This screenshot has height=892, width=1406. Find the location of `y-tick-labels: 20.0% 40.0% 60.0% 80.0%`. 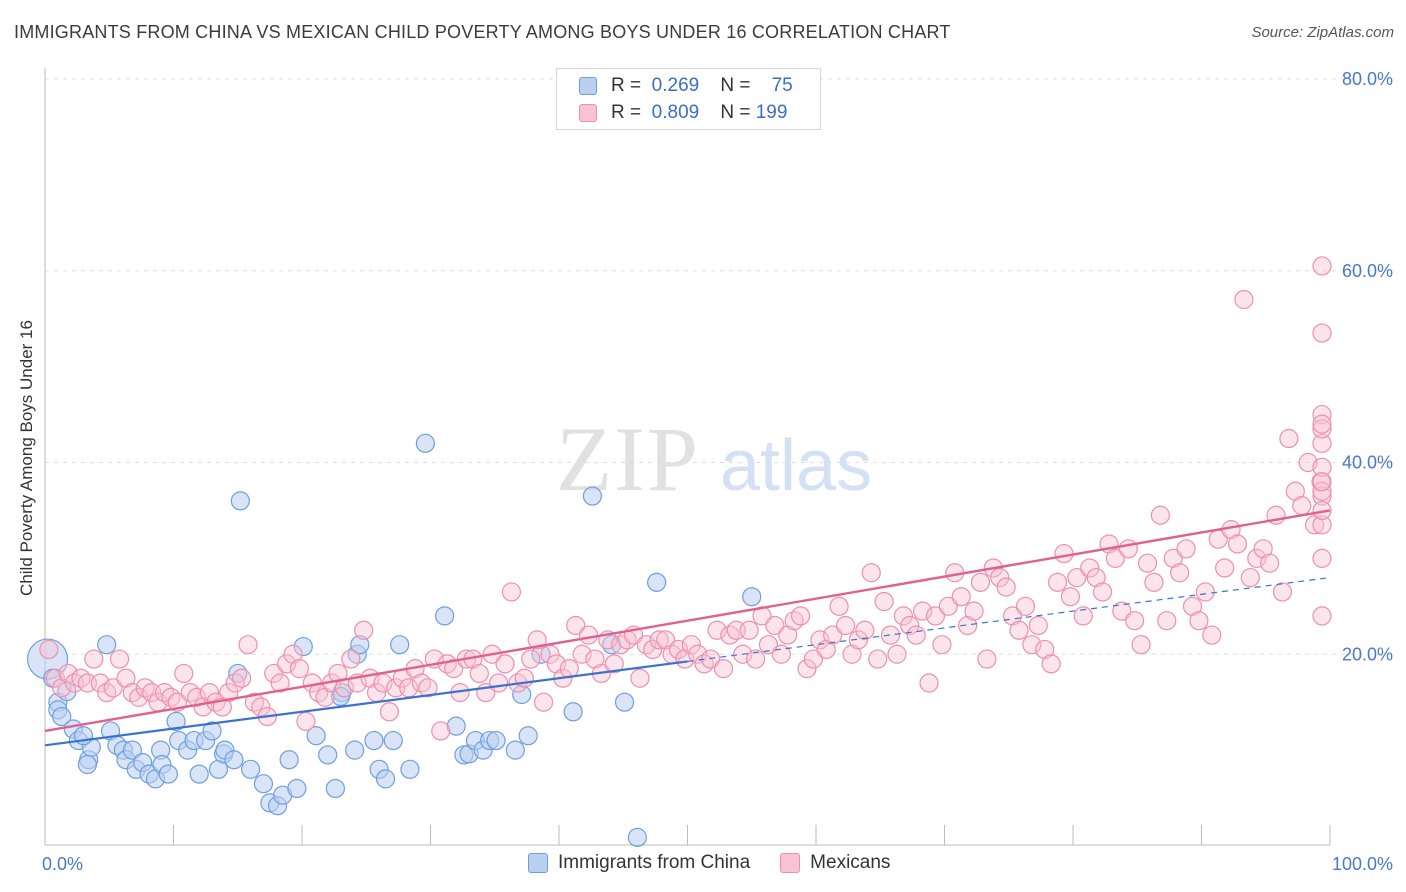

y-tick-labels: 20.0% 40.0% 60.0% 80.0% is located at coordinates (1367, 366).